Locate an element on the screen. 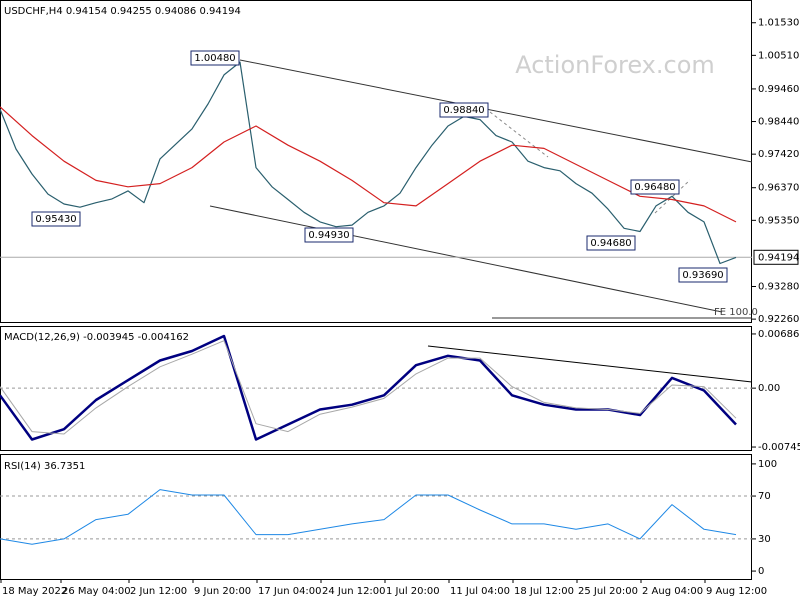 This screenshot has height=600, width=800. y-tick-label: 0.99460 is located at coordinates (778, 89).